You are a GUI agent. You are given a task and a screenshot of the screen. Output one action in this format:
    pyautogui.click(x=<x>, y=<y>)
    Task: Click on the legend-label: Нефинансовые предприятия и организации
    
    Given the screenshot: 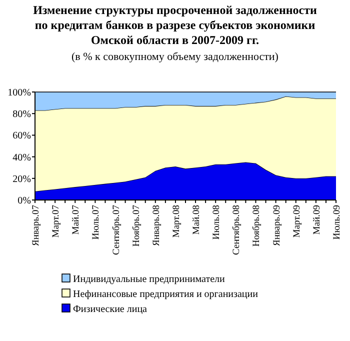 What is the action you would take?
    pyautogui.click(x=166, y=294)
    